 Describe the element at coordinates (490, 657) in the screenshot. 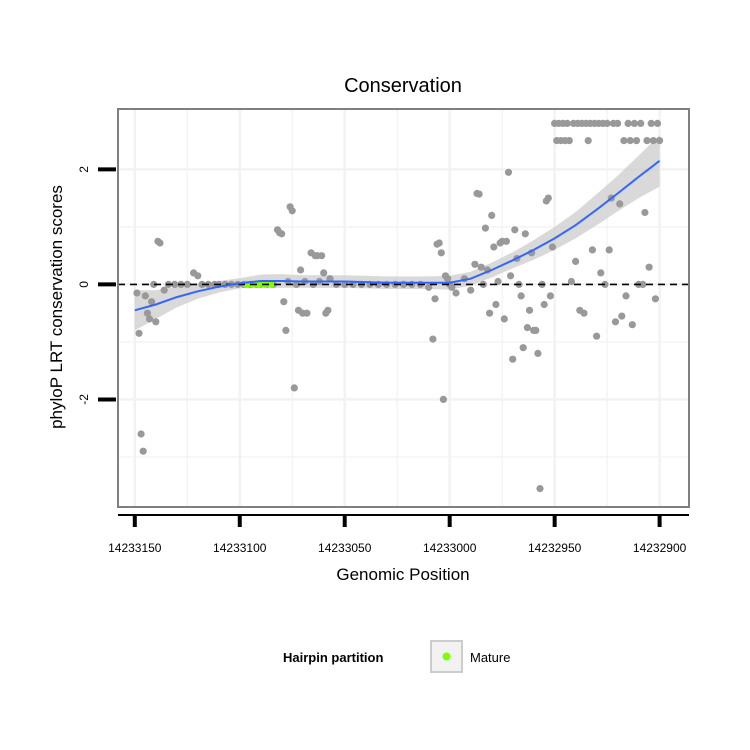

I see `legend-label-mature: Mature` at that location.